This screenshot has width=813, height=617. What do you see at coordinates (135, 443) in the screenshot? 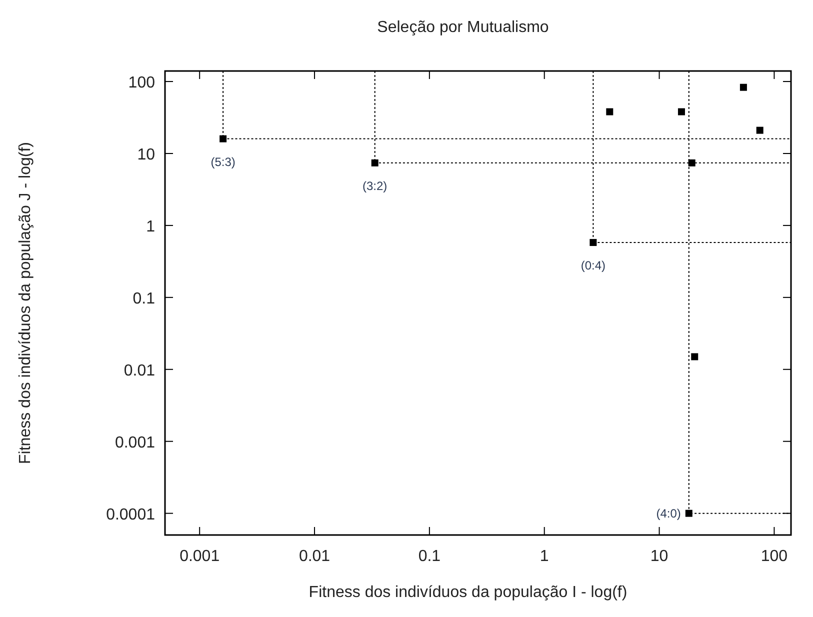
I see `y-tick-label: 0.001` at bounding box center [135, 443].